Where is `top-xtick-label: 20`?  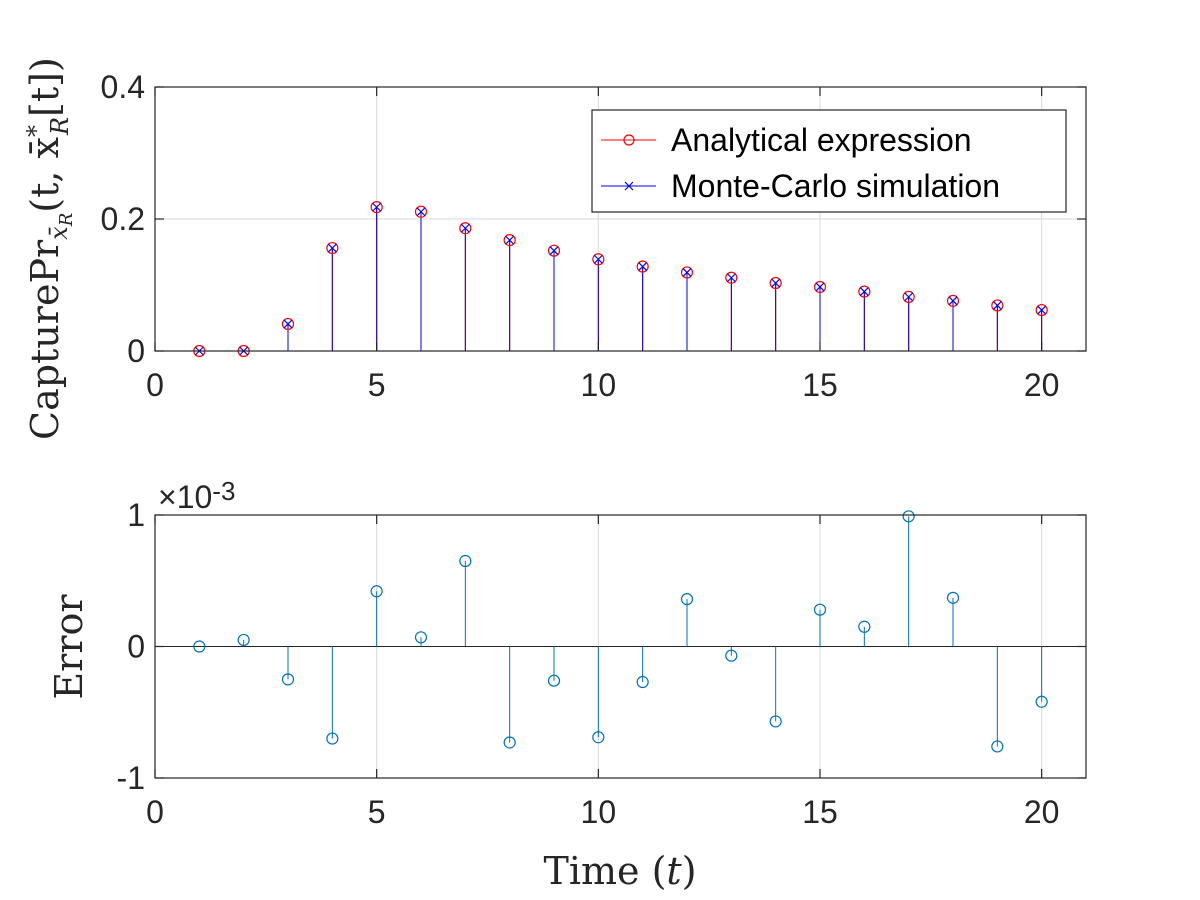
top-xtick-label: 20 is located at coordinates (1042, 385).